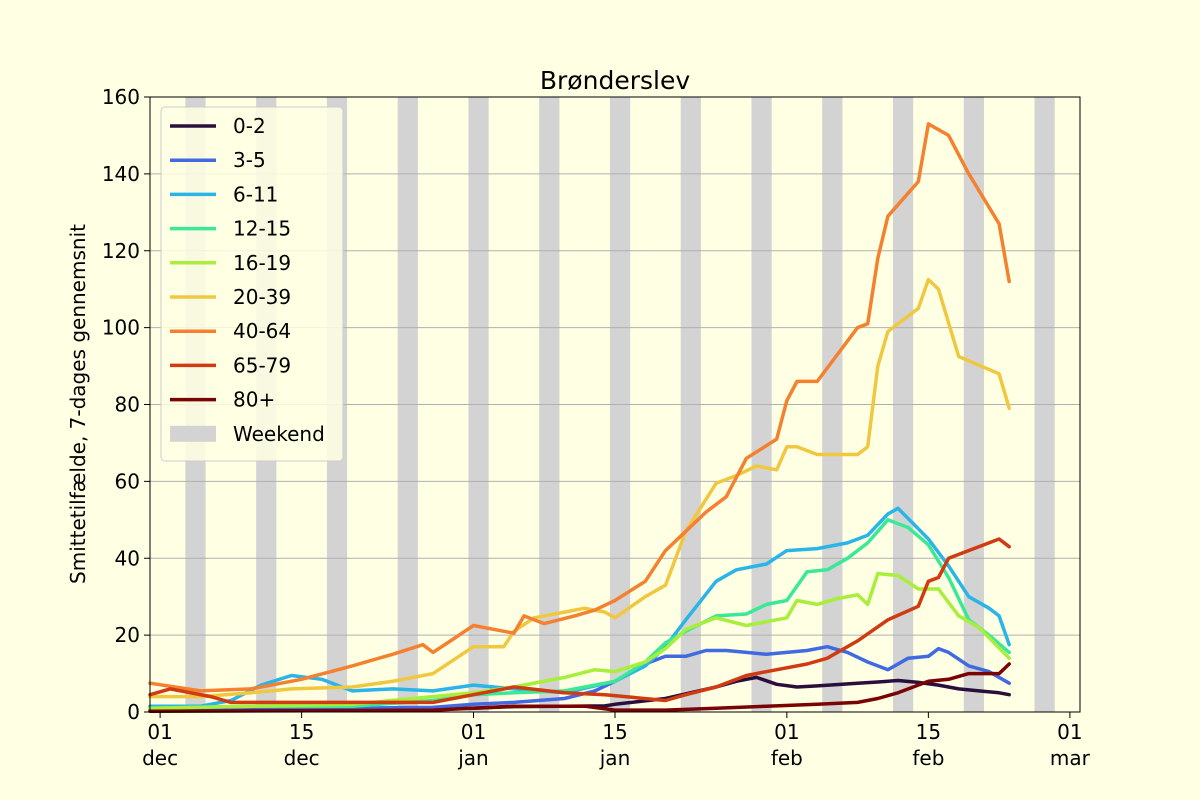  Describe the element at coordinates (786, 732) in the screenshot. I see `x-tick-day-4: 01` at that location.